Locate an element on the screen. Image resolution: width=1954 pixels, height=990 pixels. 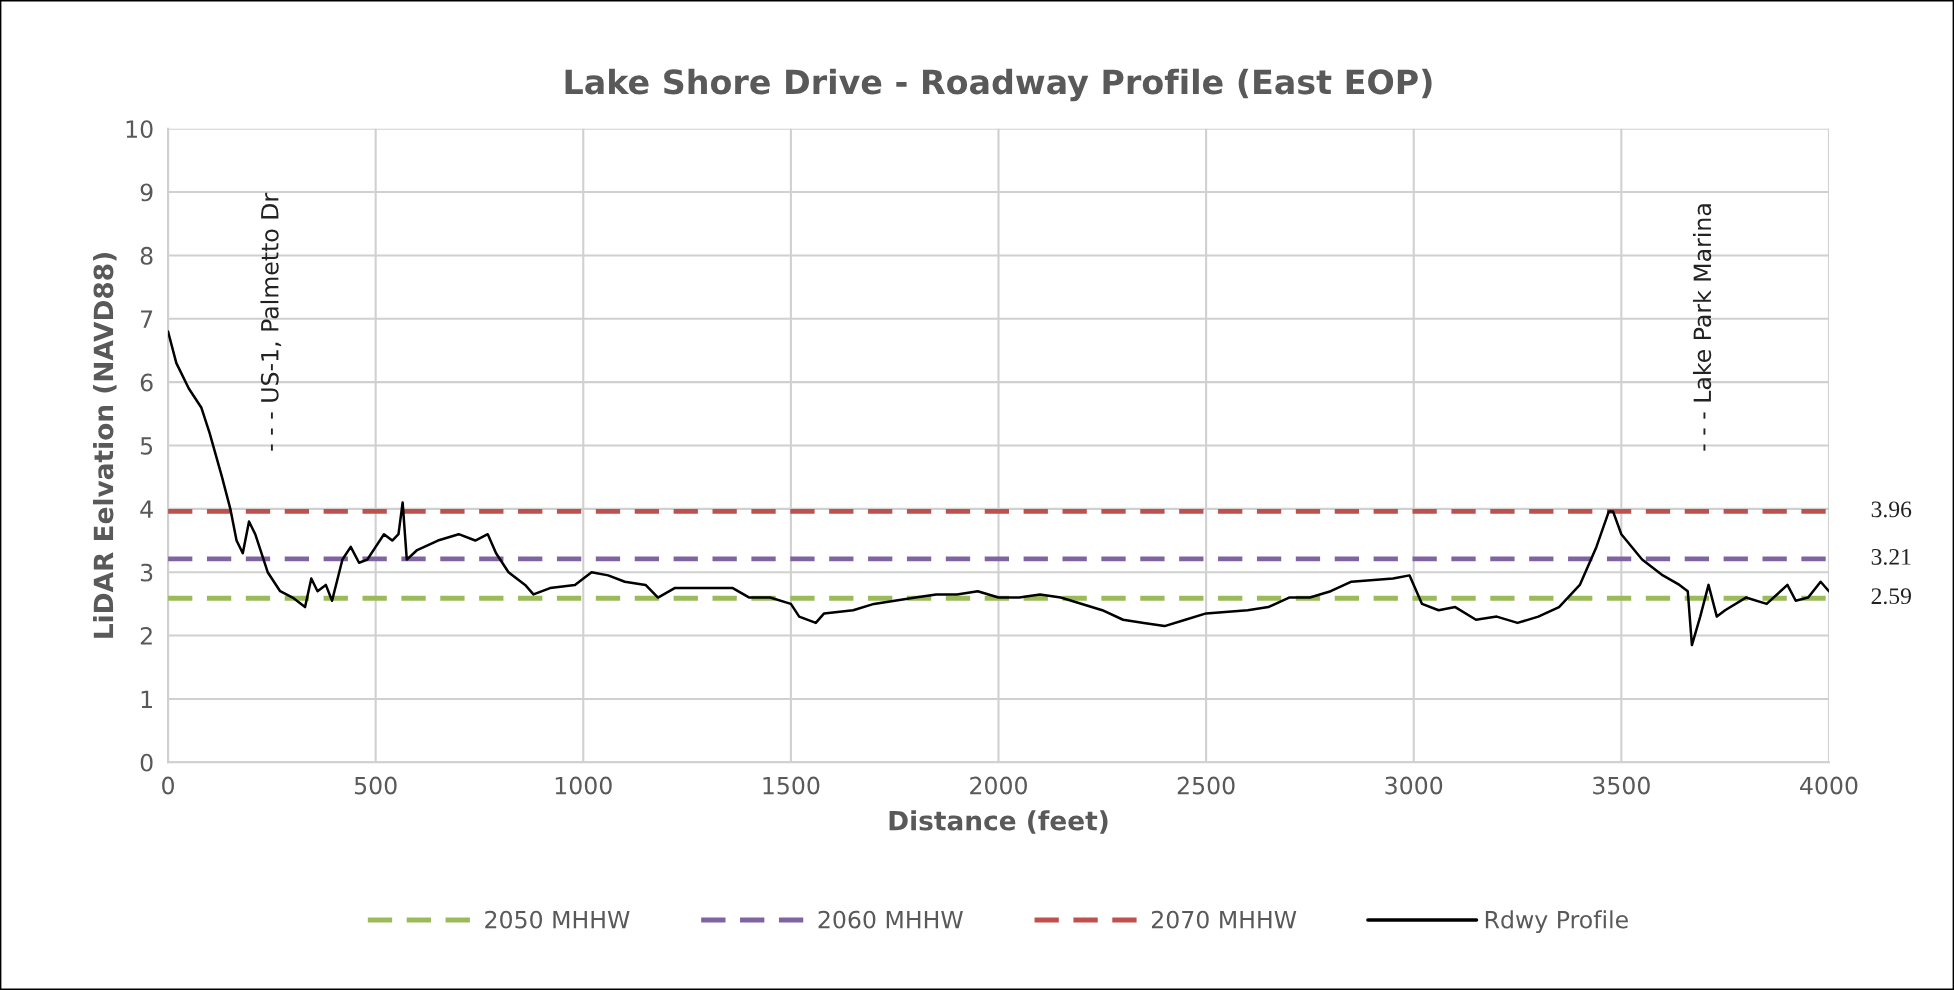
annotation: - - - US-1, Palmetto Dr is located at coordinates (271, 321).